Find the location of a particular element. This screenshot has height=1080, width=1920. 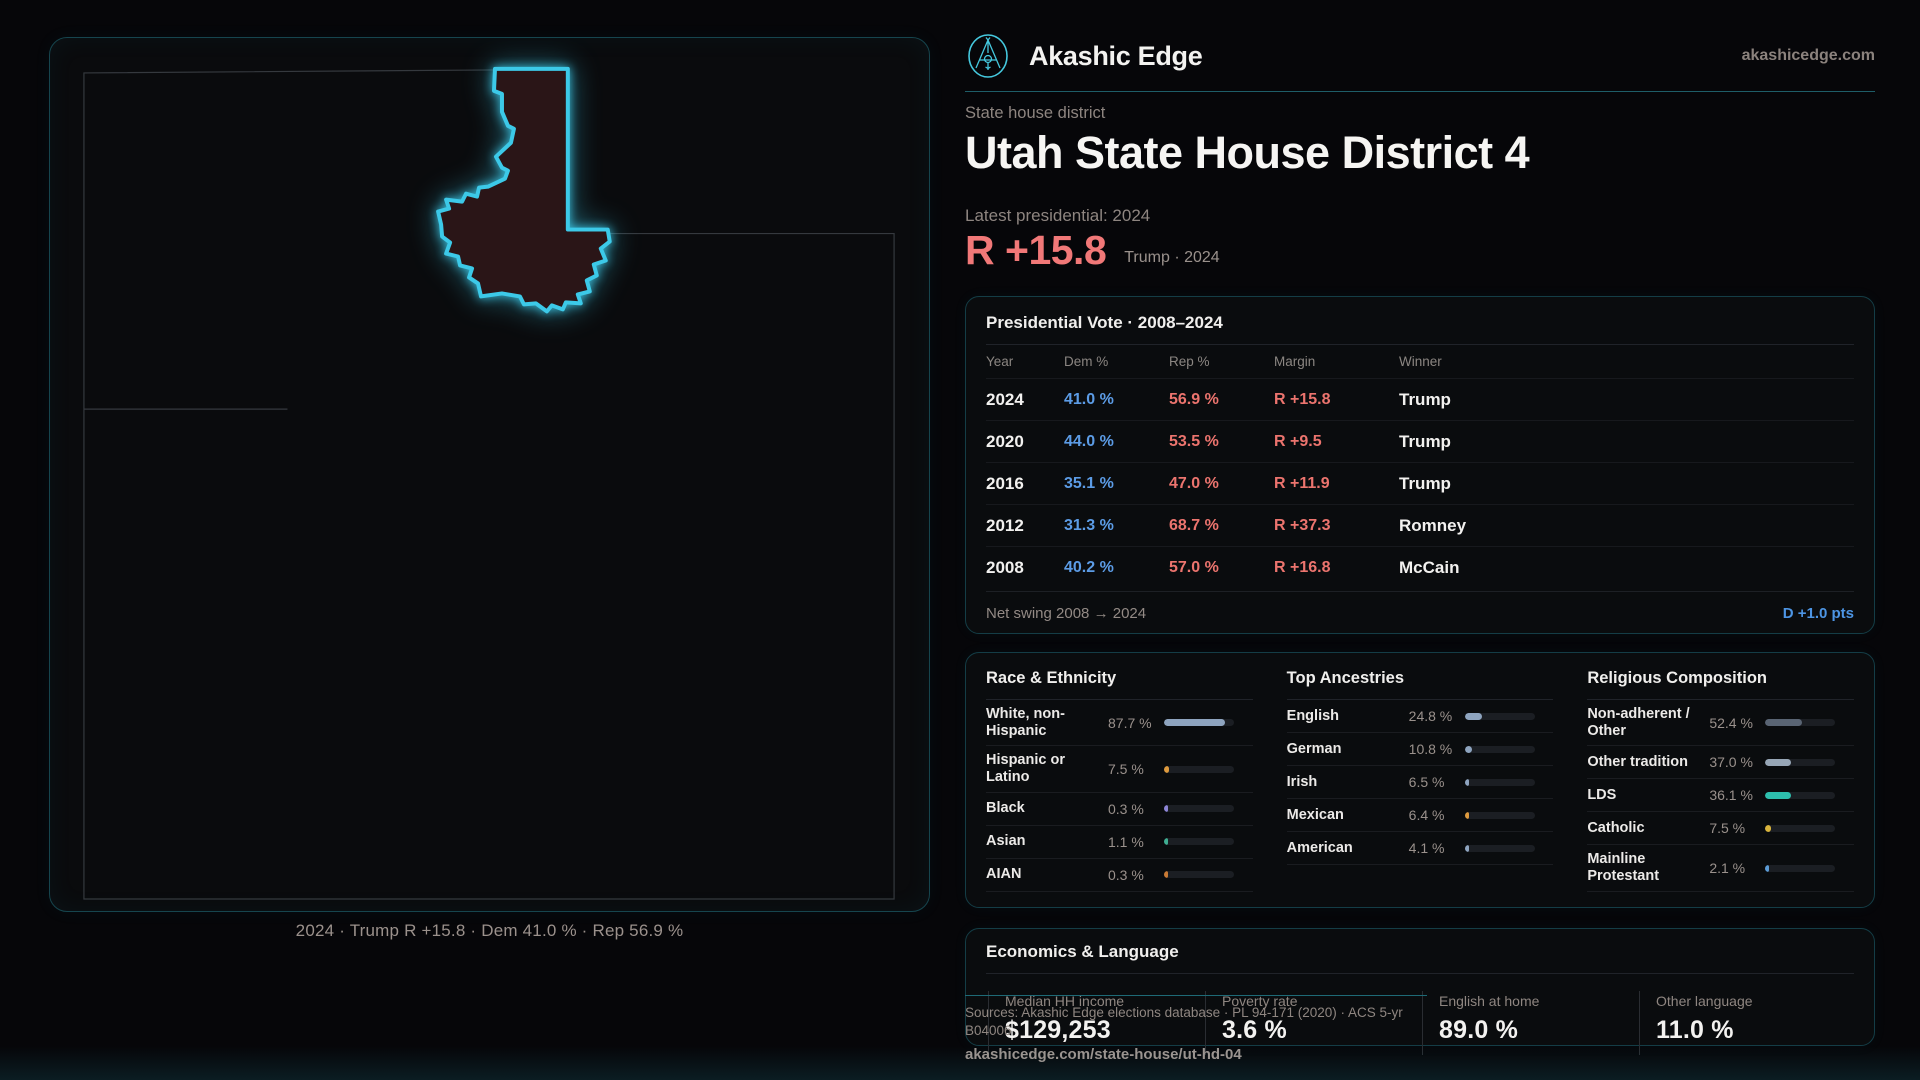

stat-label: American is located at coordinates (1319, 847).